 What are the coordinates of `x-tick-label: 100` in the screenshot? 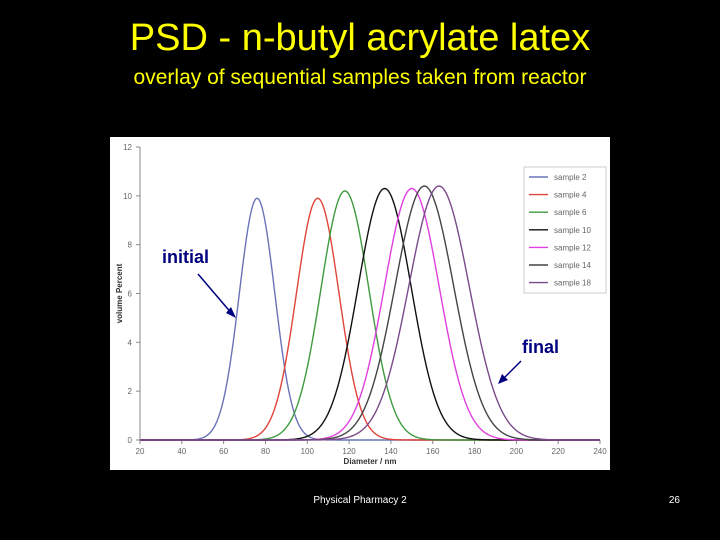 It's located at (308, 451).